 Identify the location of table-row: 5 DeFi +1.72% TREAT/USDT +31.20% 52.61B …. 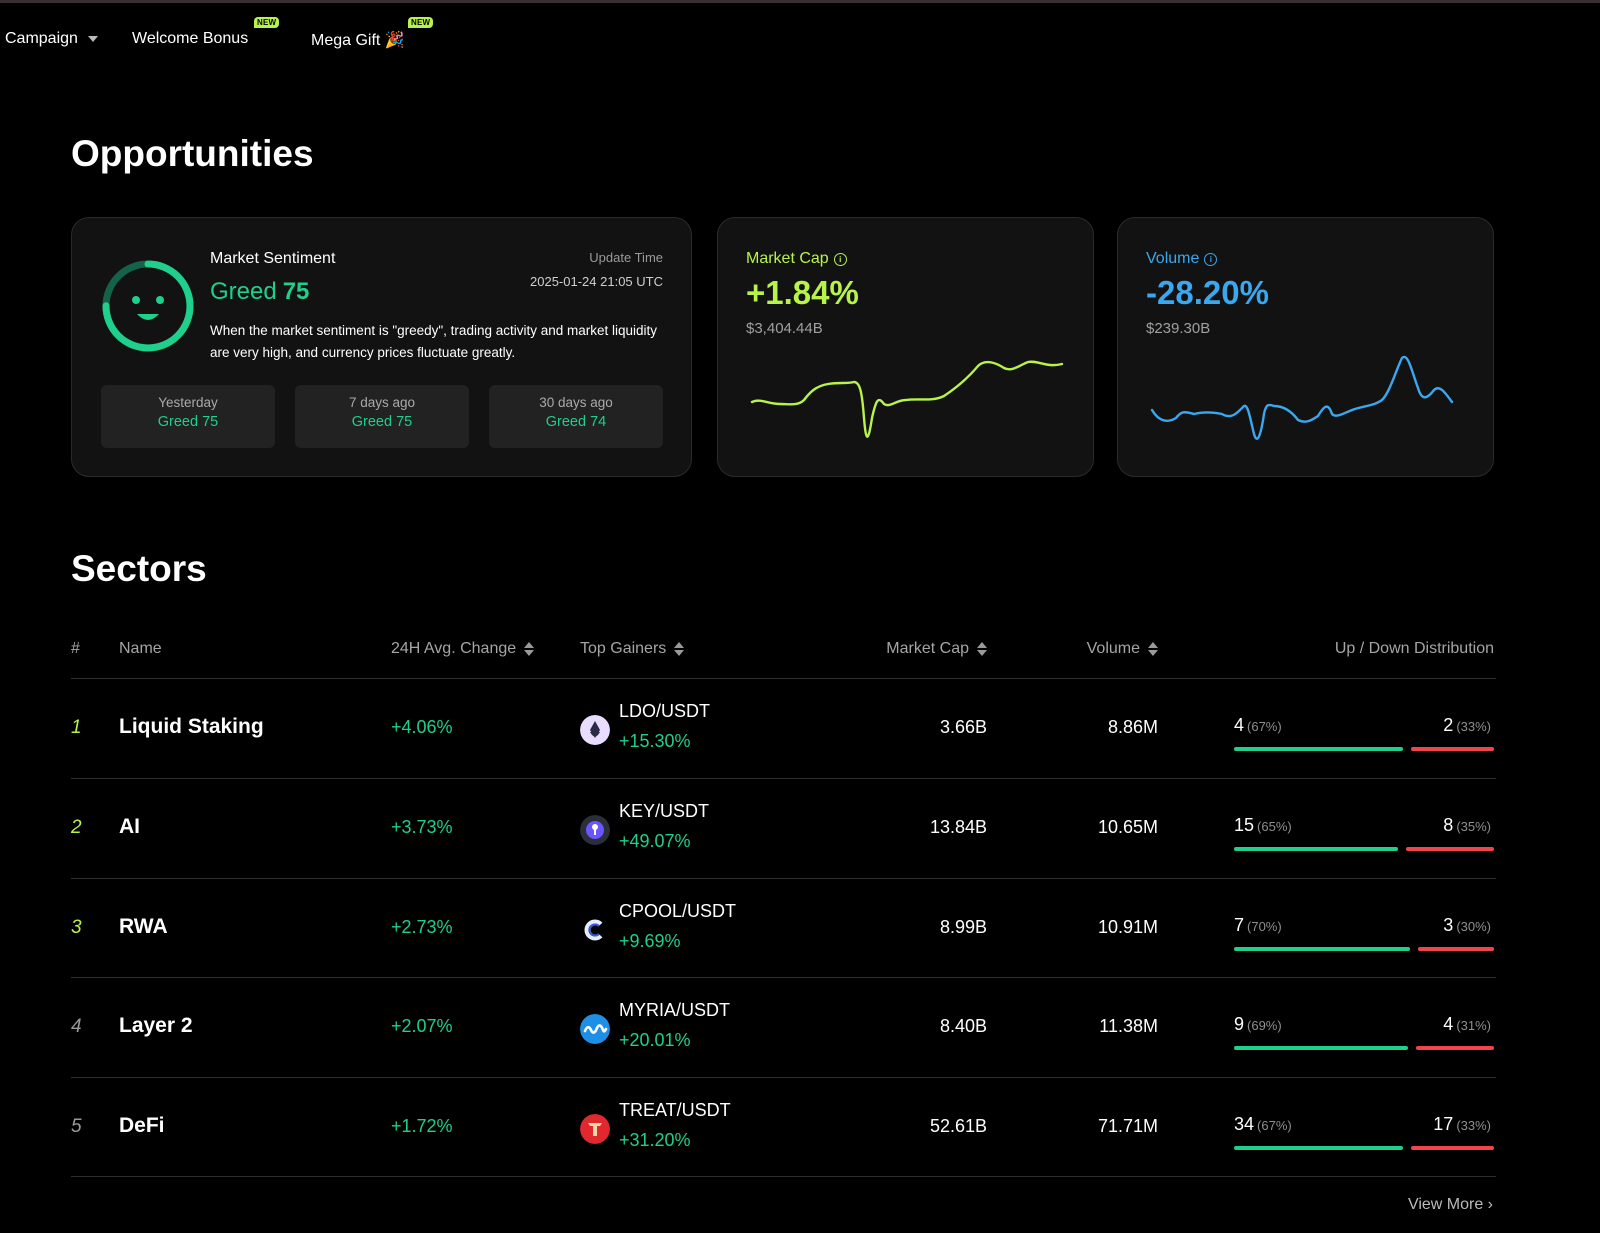
(800, 1127).